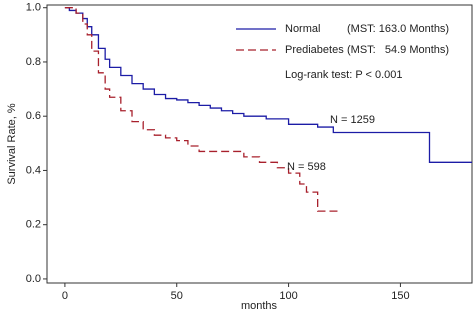  Describe the element at coordinates (33, 8) in the screenshot. I see `y-tick-label: 1.0` at that location.